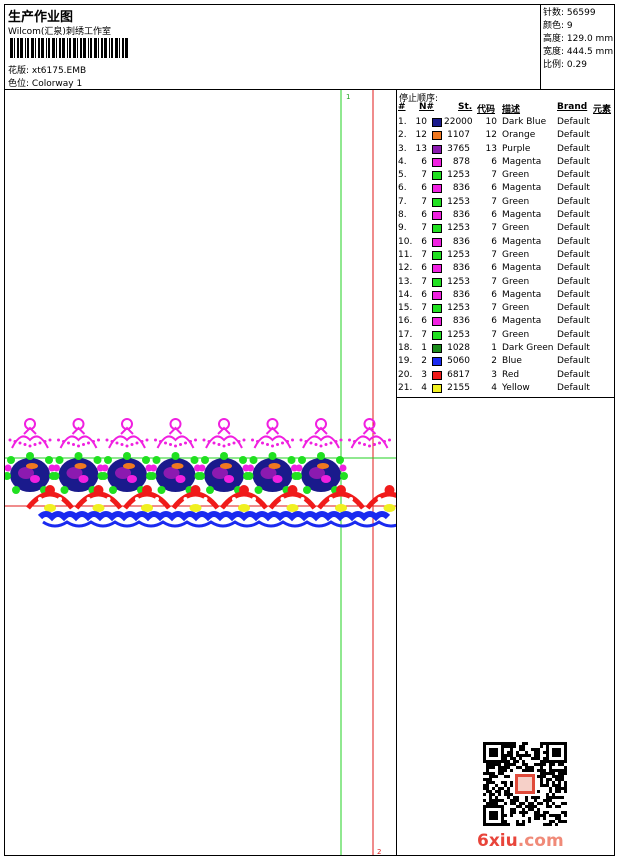  Describe the element at coordinates (505, 397) in the screenshot. I see `table-divider` at that location.